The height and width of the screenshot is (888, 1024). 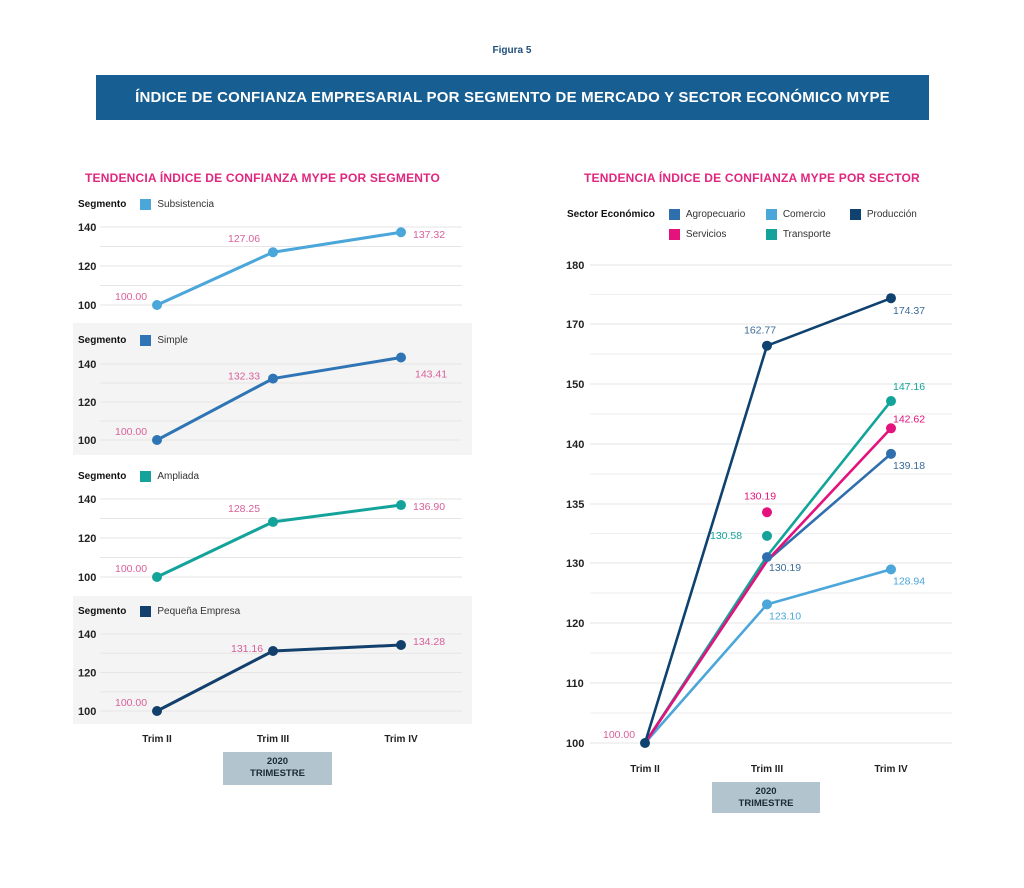 What do you see at coordinates (172, 340) in the screenshot?
I see `legend-label: Simple` at bounding box center [172, 340].